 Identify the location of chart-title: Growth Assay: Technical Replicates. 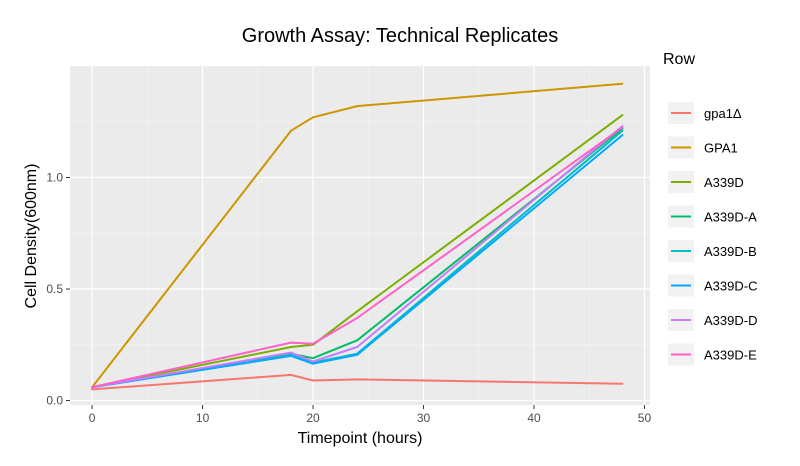
(400, 36).